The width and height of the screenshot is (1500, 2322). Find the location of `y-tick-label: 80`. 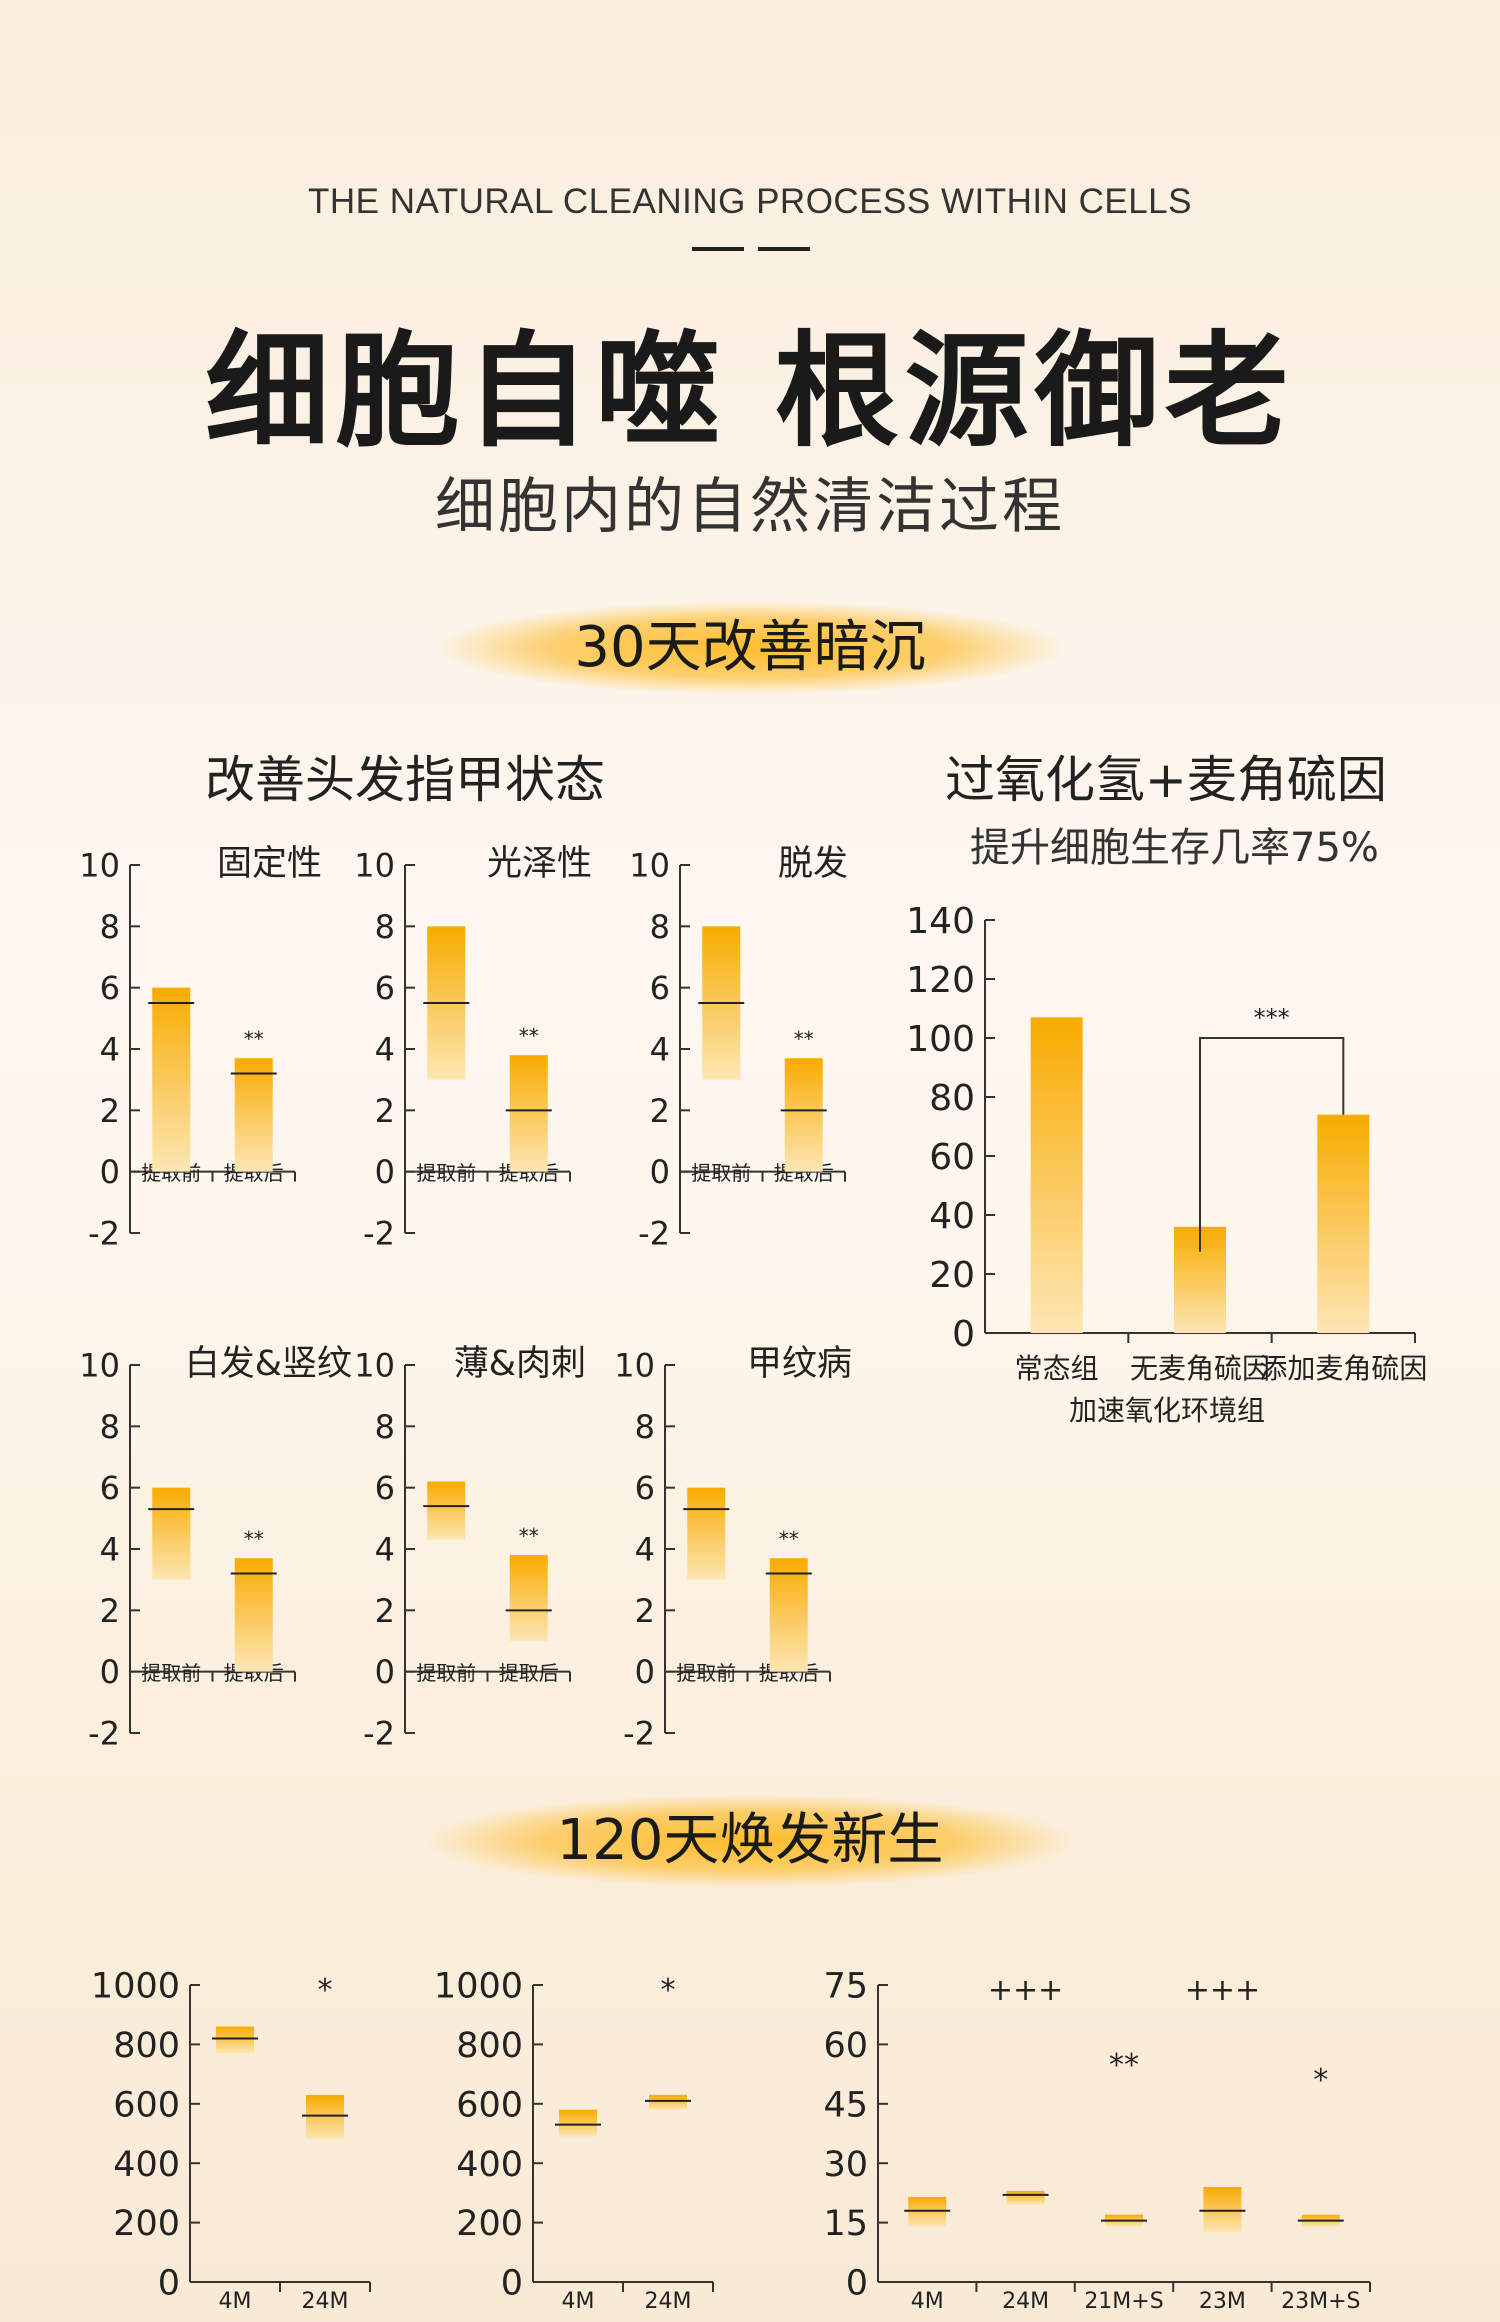

y-tick-label: 80 is located at coordinates (952, 1098).